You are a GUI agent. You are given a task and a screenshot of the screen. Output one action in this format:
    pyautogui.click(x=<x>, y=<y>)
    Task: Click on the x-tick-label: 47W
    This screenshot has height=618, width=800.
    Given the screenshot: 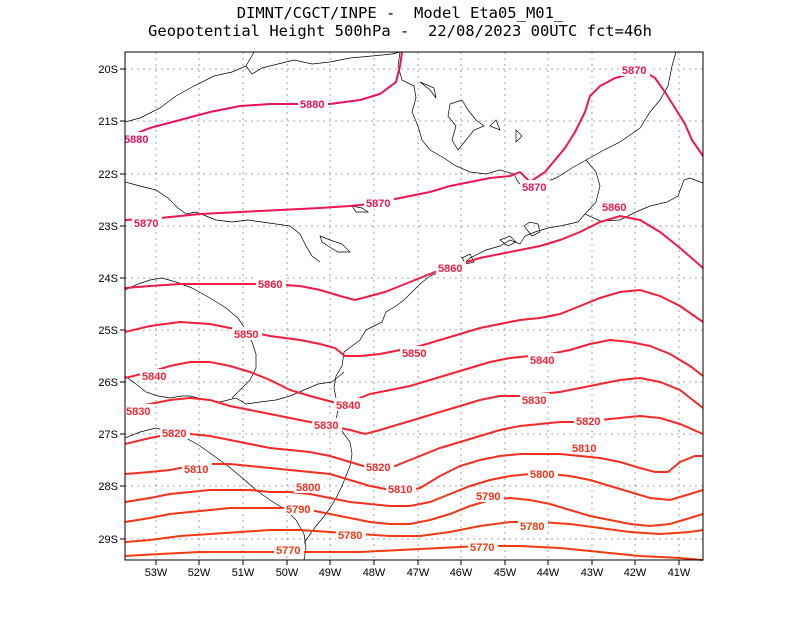 What is the action you would take?
    pyautogui.click(x=418, y=573)
    